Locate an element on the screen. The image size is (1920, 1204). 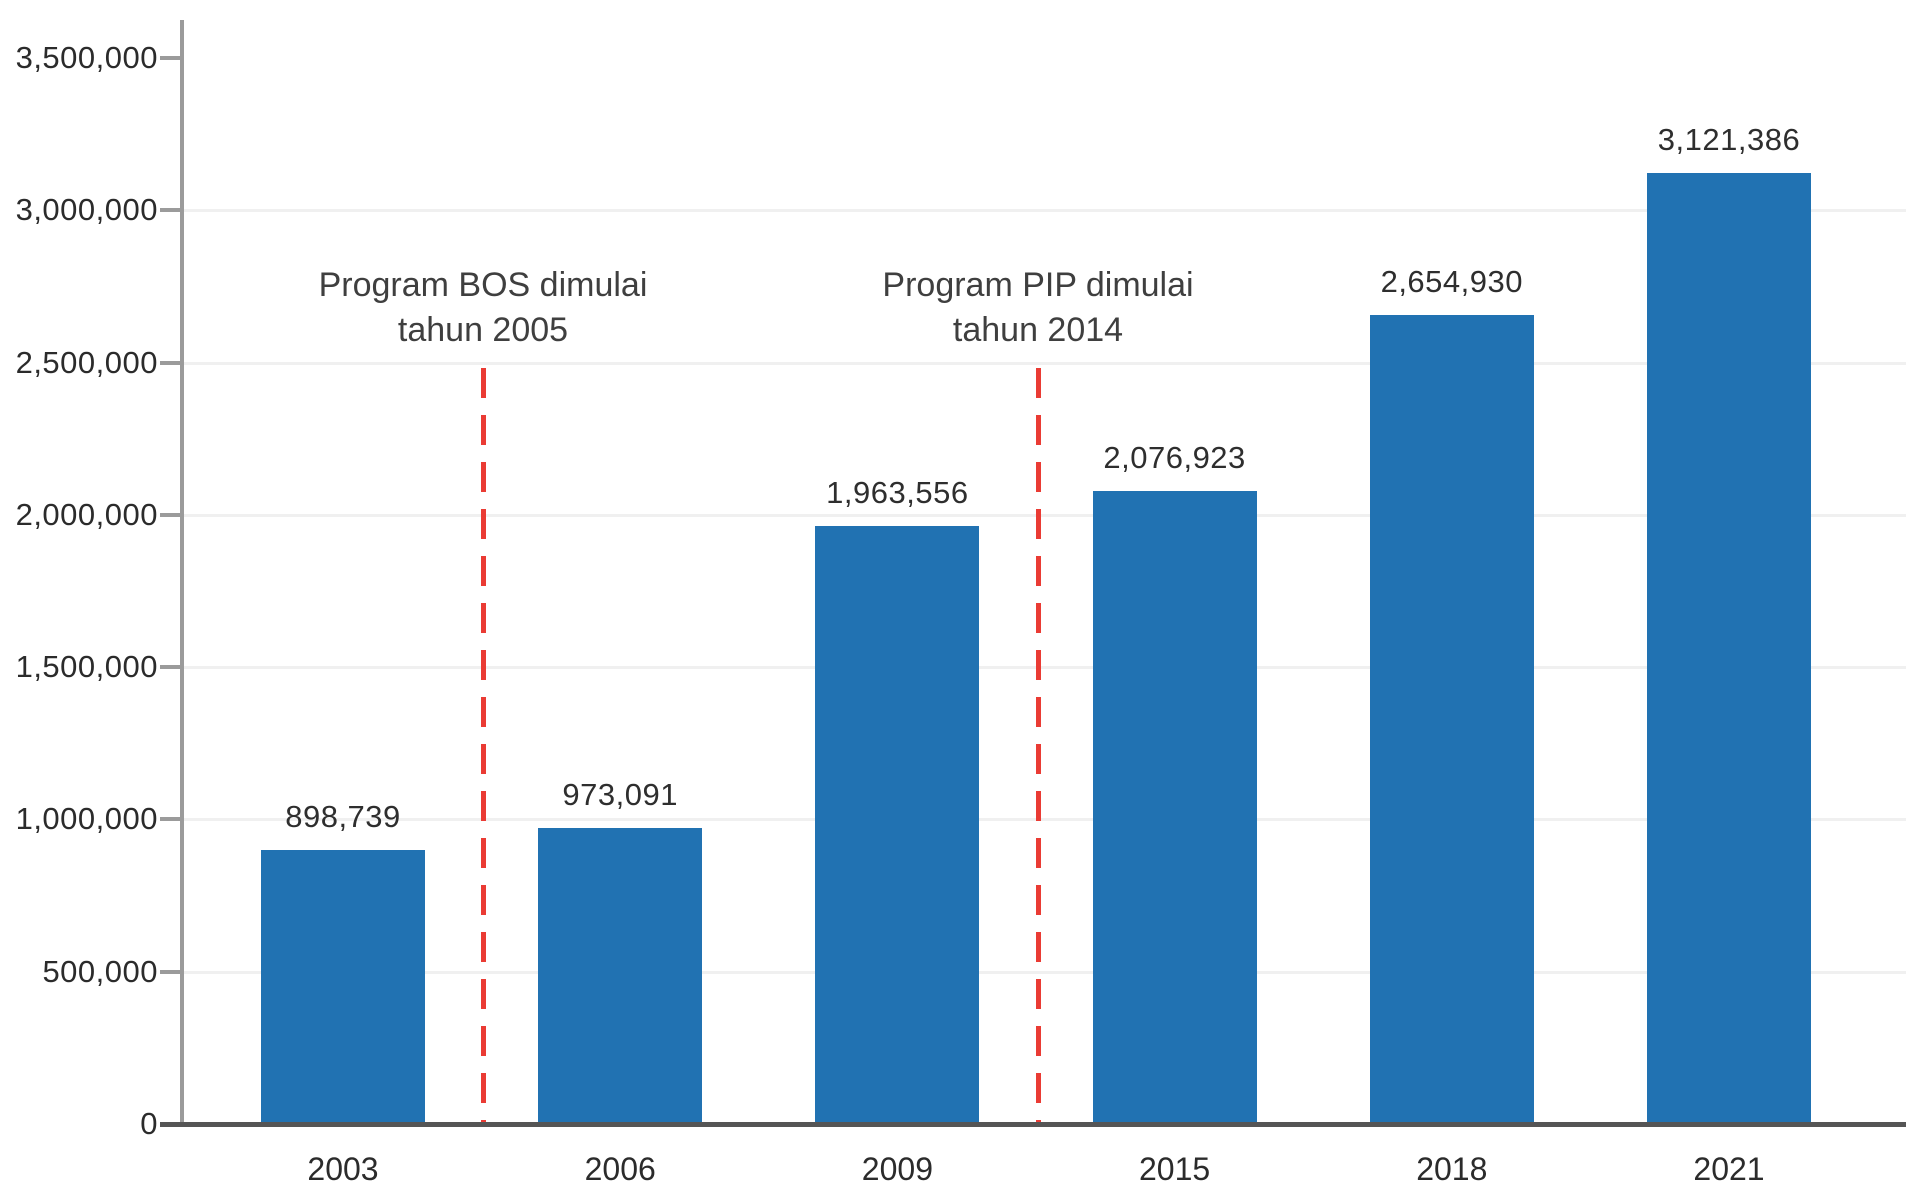
x-axis-tick-label: 2003 is located at coordinates (343, 1169).